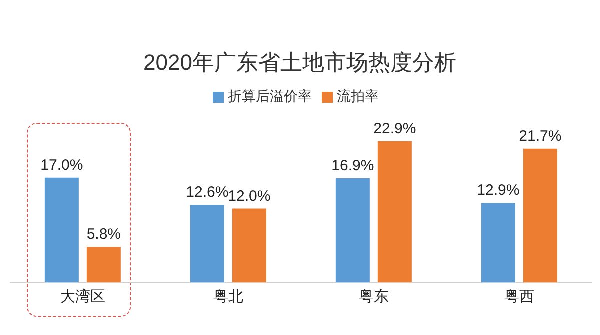  Describe the element at coordinates (540, 136) in the screenshot. I see `data-label: 21.7%` at that location.